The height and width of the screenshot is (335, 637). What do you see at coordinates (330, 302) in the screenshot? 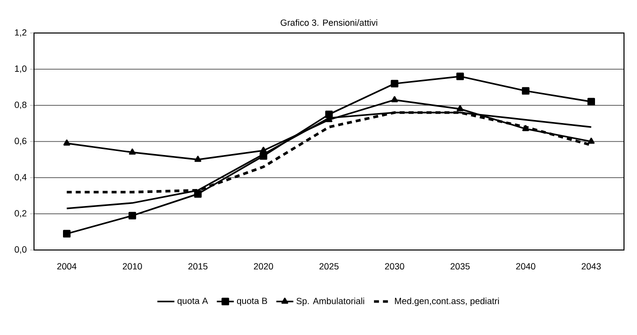
I see `legend-label: Sp. Ambulatoriali` at bounding box center [330, 302].